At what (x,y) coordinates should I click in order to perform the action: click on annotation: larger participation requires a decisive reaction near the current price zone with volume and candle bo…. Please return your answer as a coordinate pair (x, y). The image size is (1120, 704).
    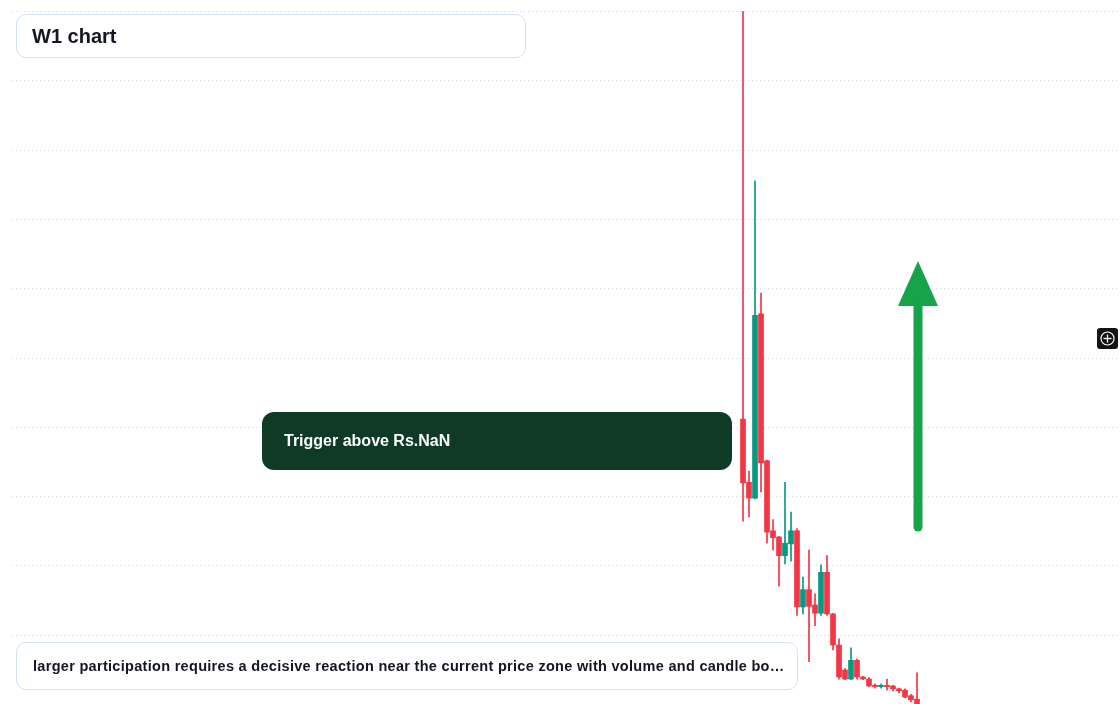
    Looking at the image, I should click on (409, 666).